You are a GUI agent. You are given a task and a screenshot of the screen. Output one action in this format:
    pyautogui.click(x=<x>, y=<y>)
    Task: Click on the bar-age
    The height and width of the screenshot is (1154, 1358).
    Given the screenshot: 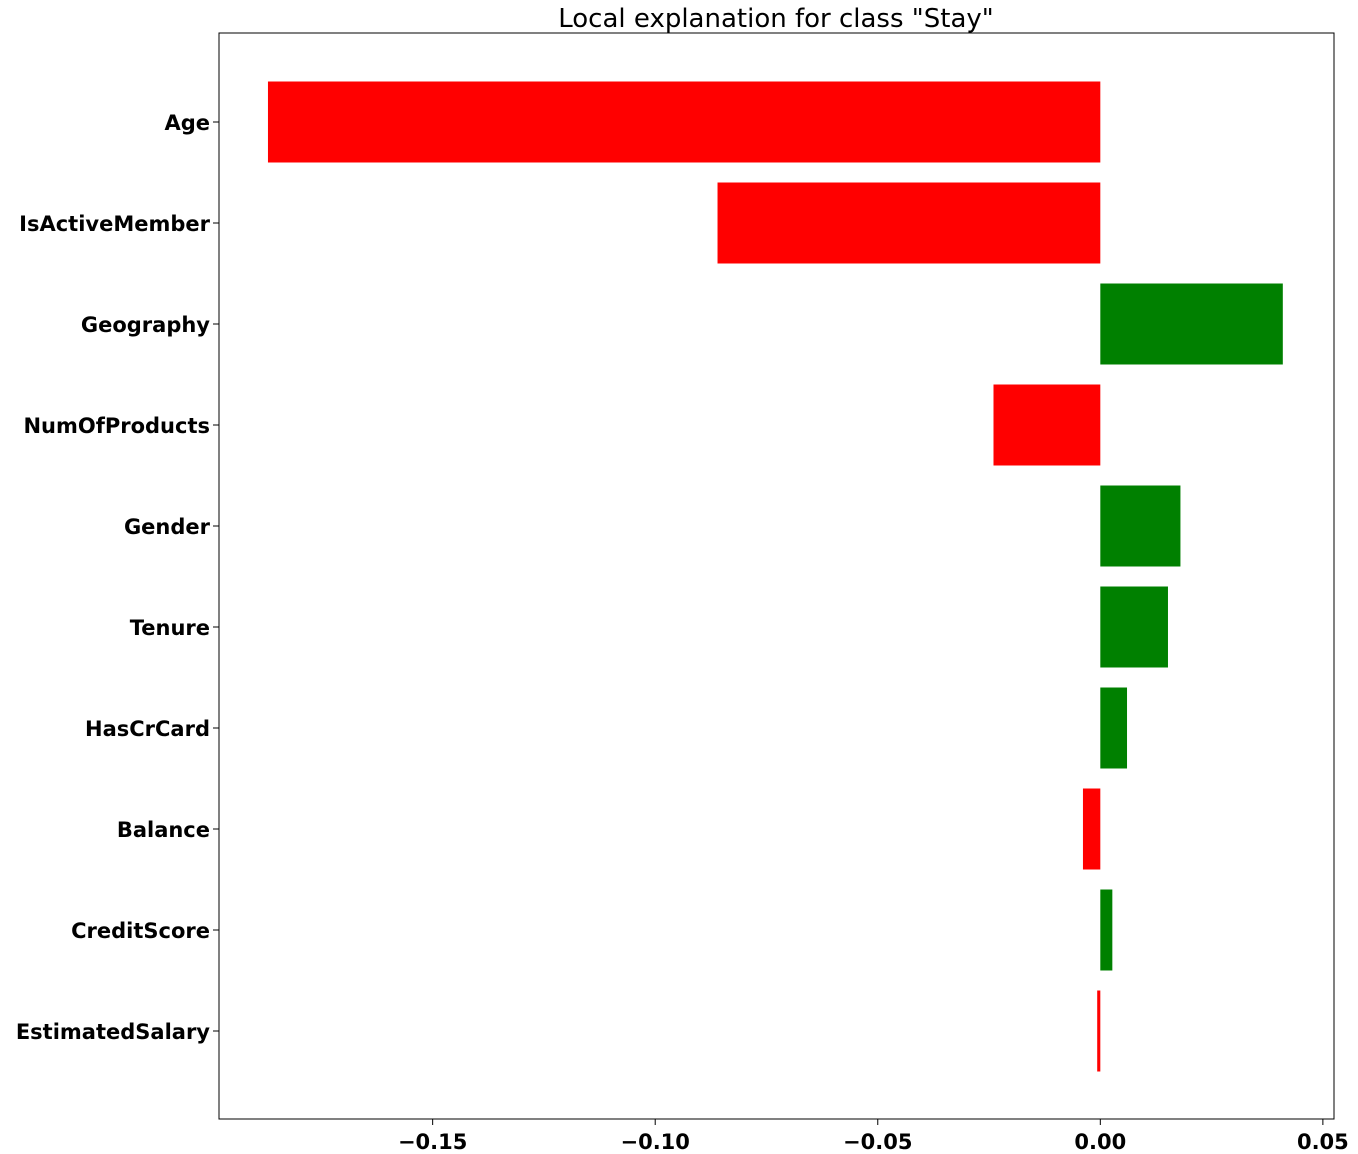 What is the action you would take?
    pyautogui.click(x=684, y=122)
    